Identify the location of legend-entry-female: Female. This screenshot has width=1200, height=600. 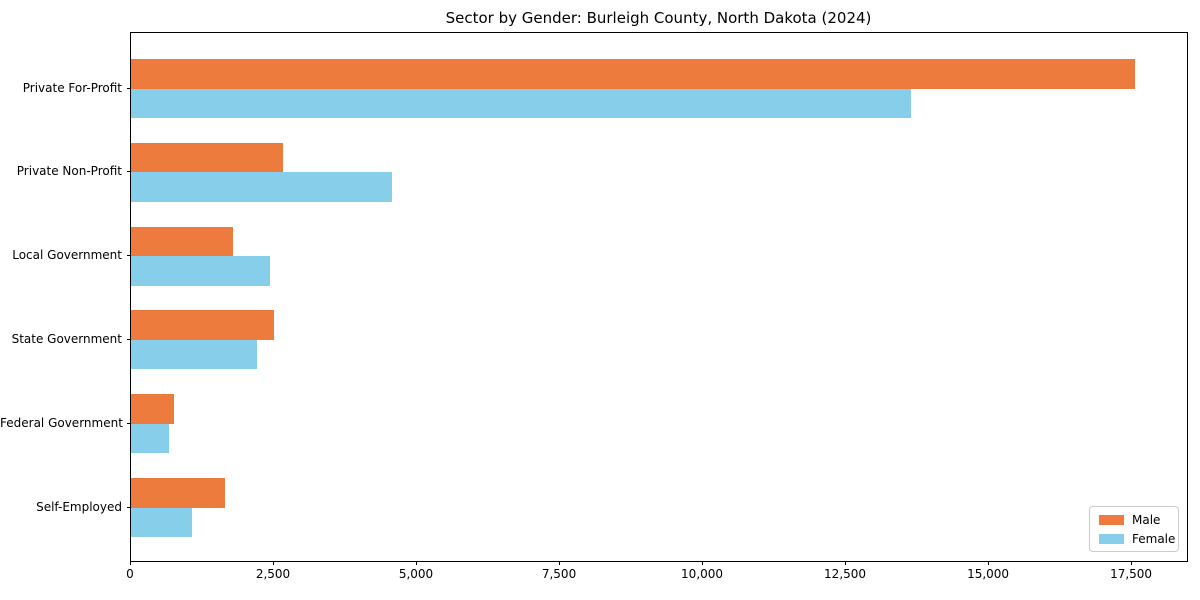
(1134, 539).